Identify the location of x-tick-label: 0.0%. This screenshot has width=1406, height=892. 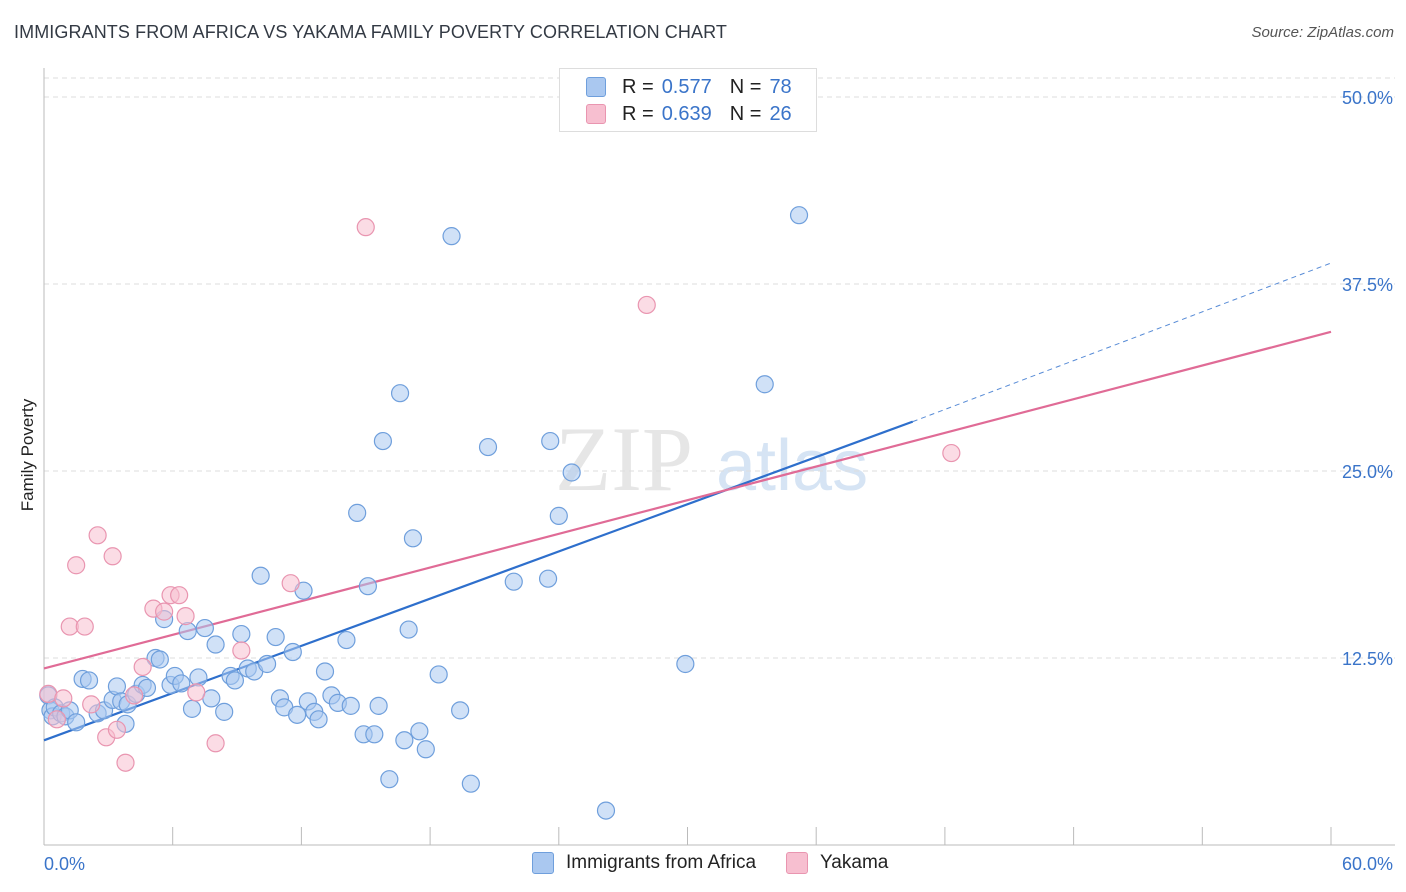
(64, 864).